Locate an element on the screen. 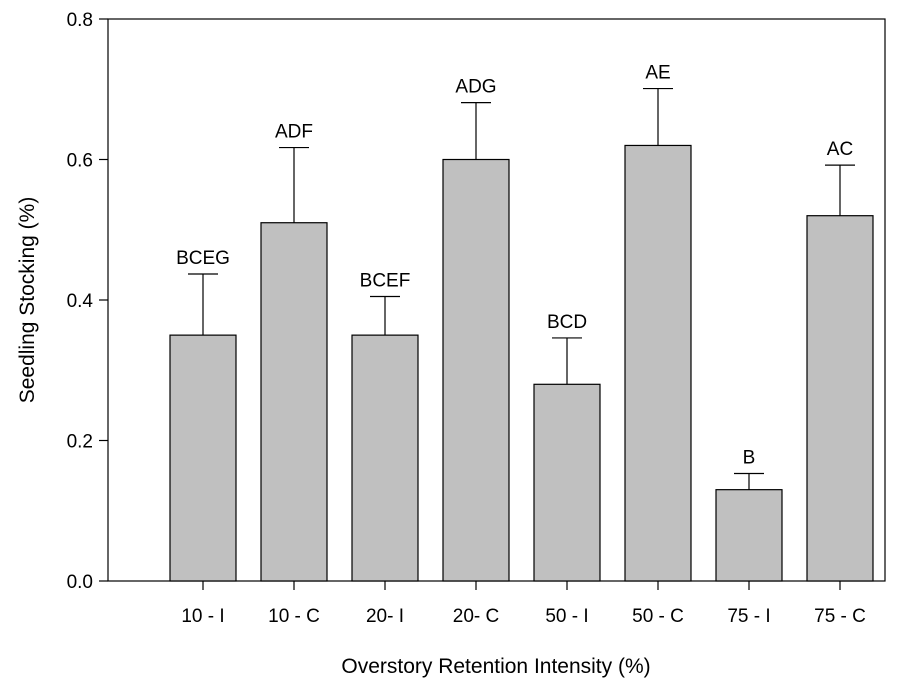 This screenshot has height=683, width=909. x-tick-label: 50 - C is located at coordinates (658, 616).